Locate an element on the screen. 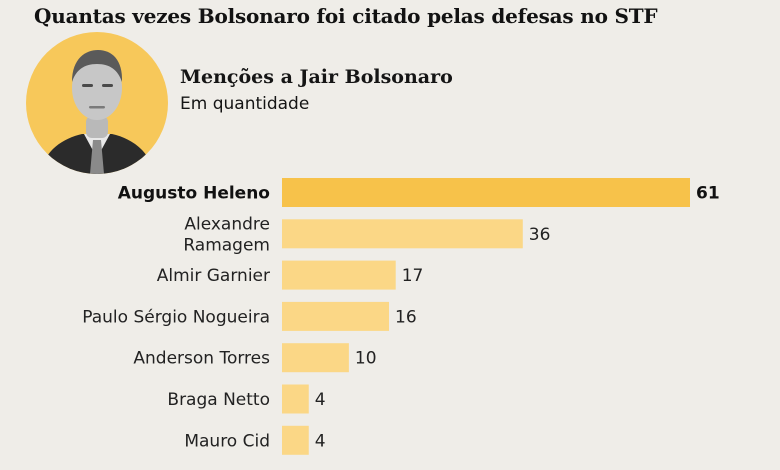  category-label: Almir Garnier is located at coordinates (213, 276).